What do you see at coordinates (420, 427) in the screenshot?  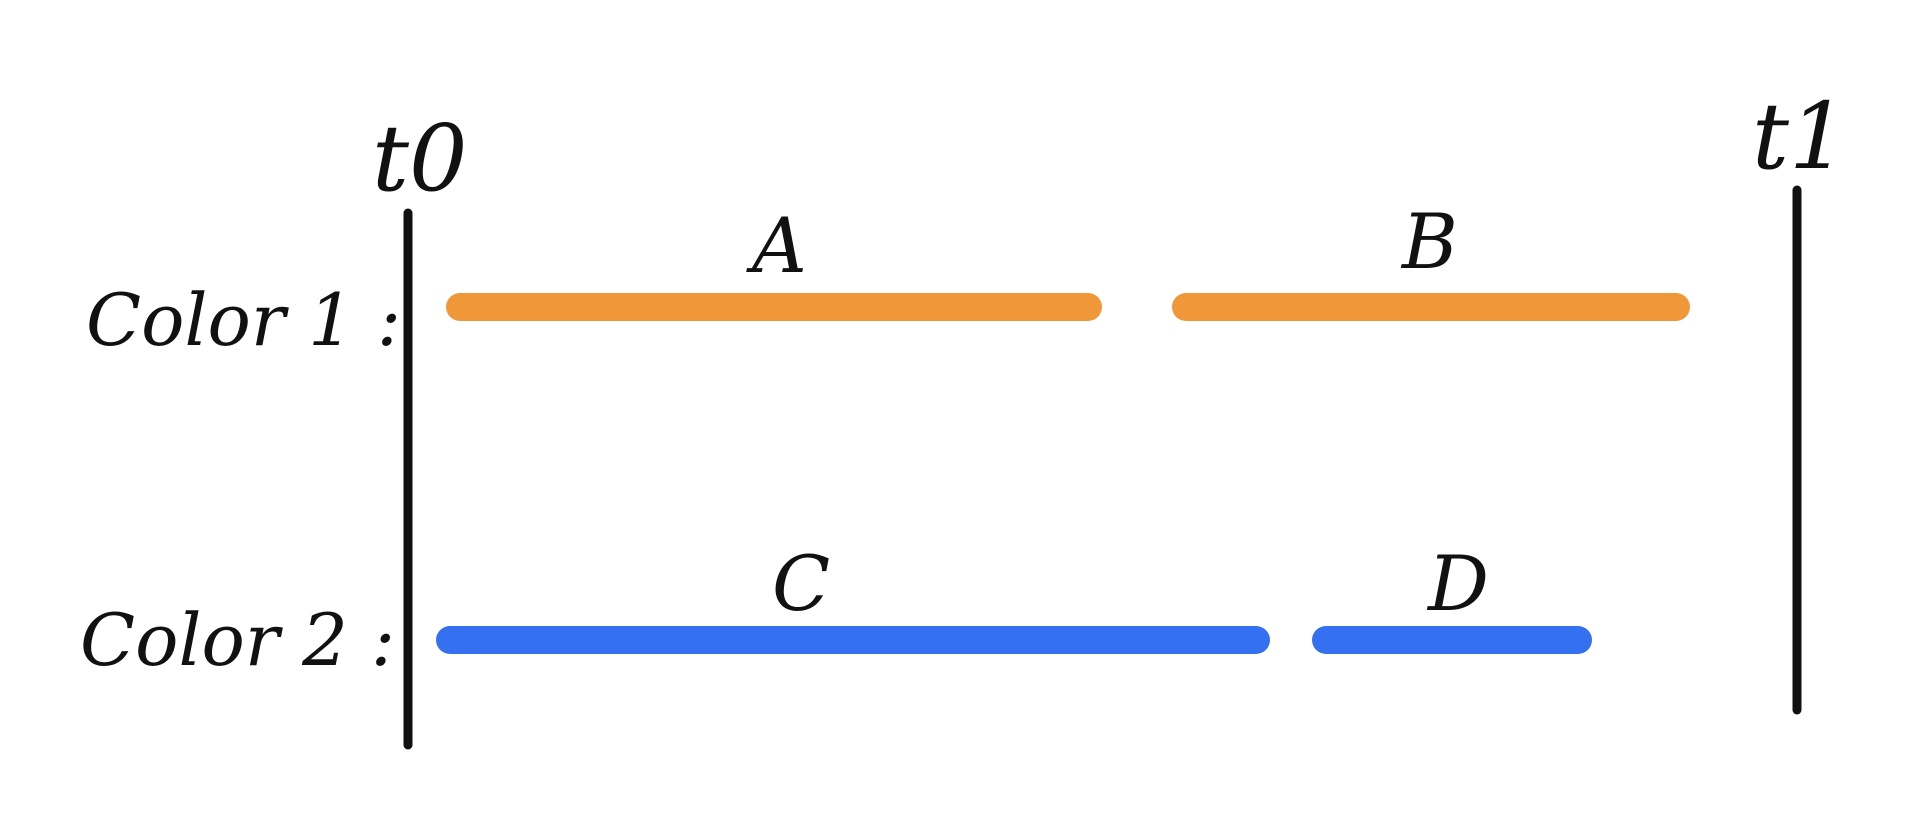 I see `start-time-marker: t0` at bounding box center [420, 427].